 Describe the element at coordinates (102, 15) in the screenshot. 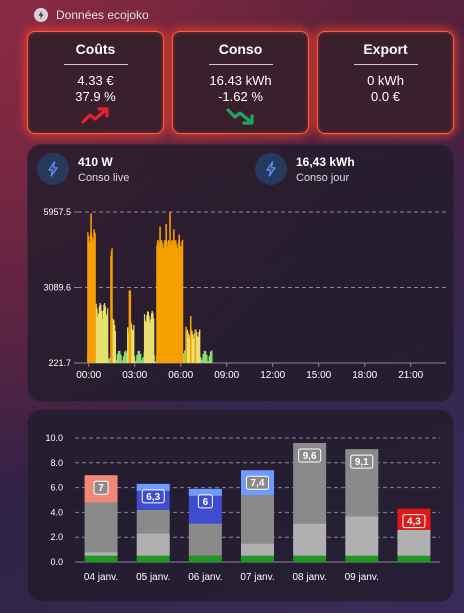

I see `section-title: Données ecojoko` at that location.